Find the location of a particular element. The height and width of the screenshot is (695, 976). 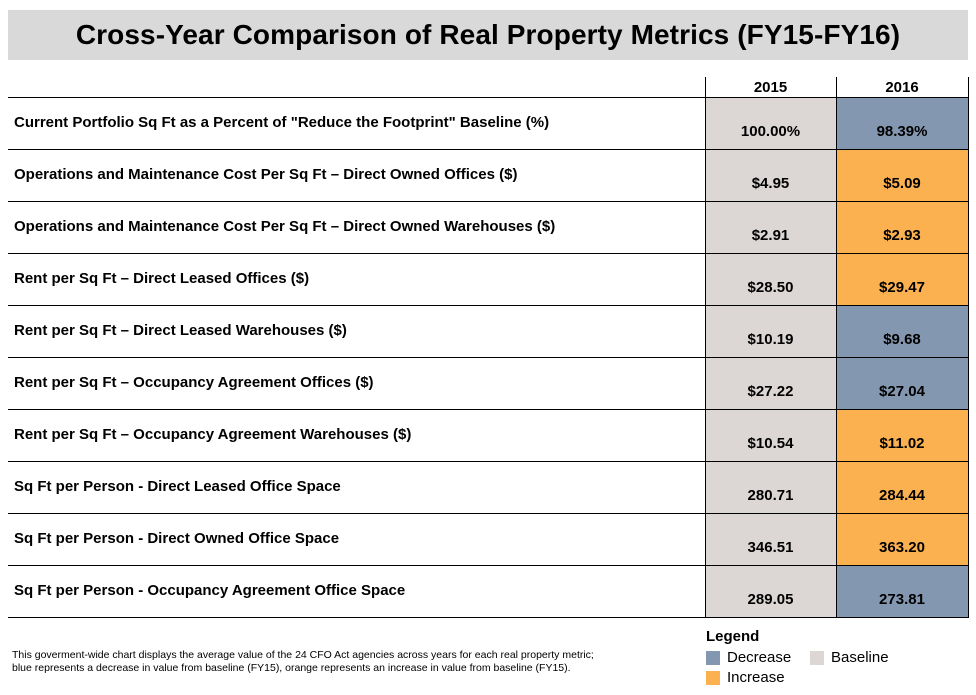

year-header-2015: 2015 is located at coordinates (770, 87).